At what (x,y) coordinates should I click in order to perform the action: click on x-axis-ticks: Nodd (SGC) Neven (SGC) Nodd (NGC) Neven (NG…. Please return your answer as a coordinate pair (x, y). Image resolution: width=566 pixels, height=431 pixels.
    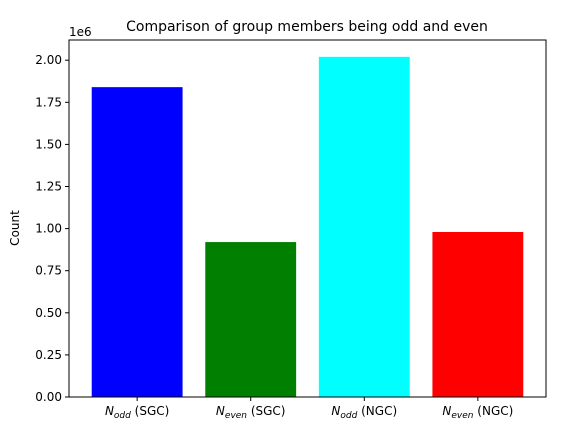
    Looking at the image, I should click on (309, 409).